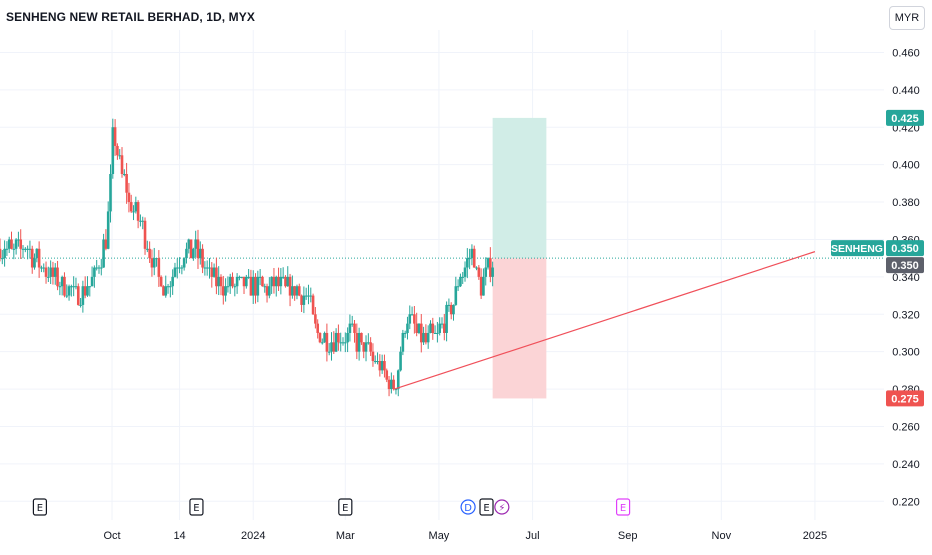 The image size is (932, 555). I want to click on target-price-badge: 0.425, so click(905, 119).